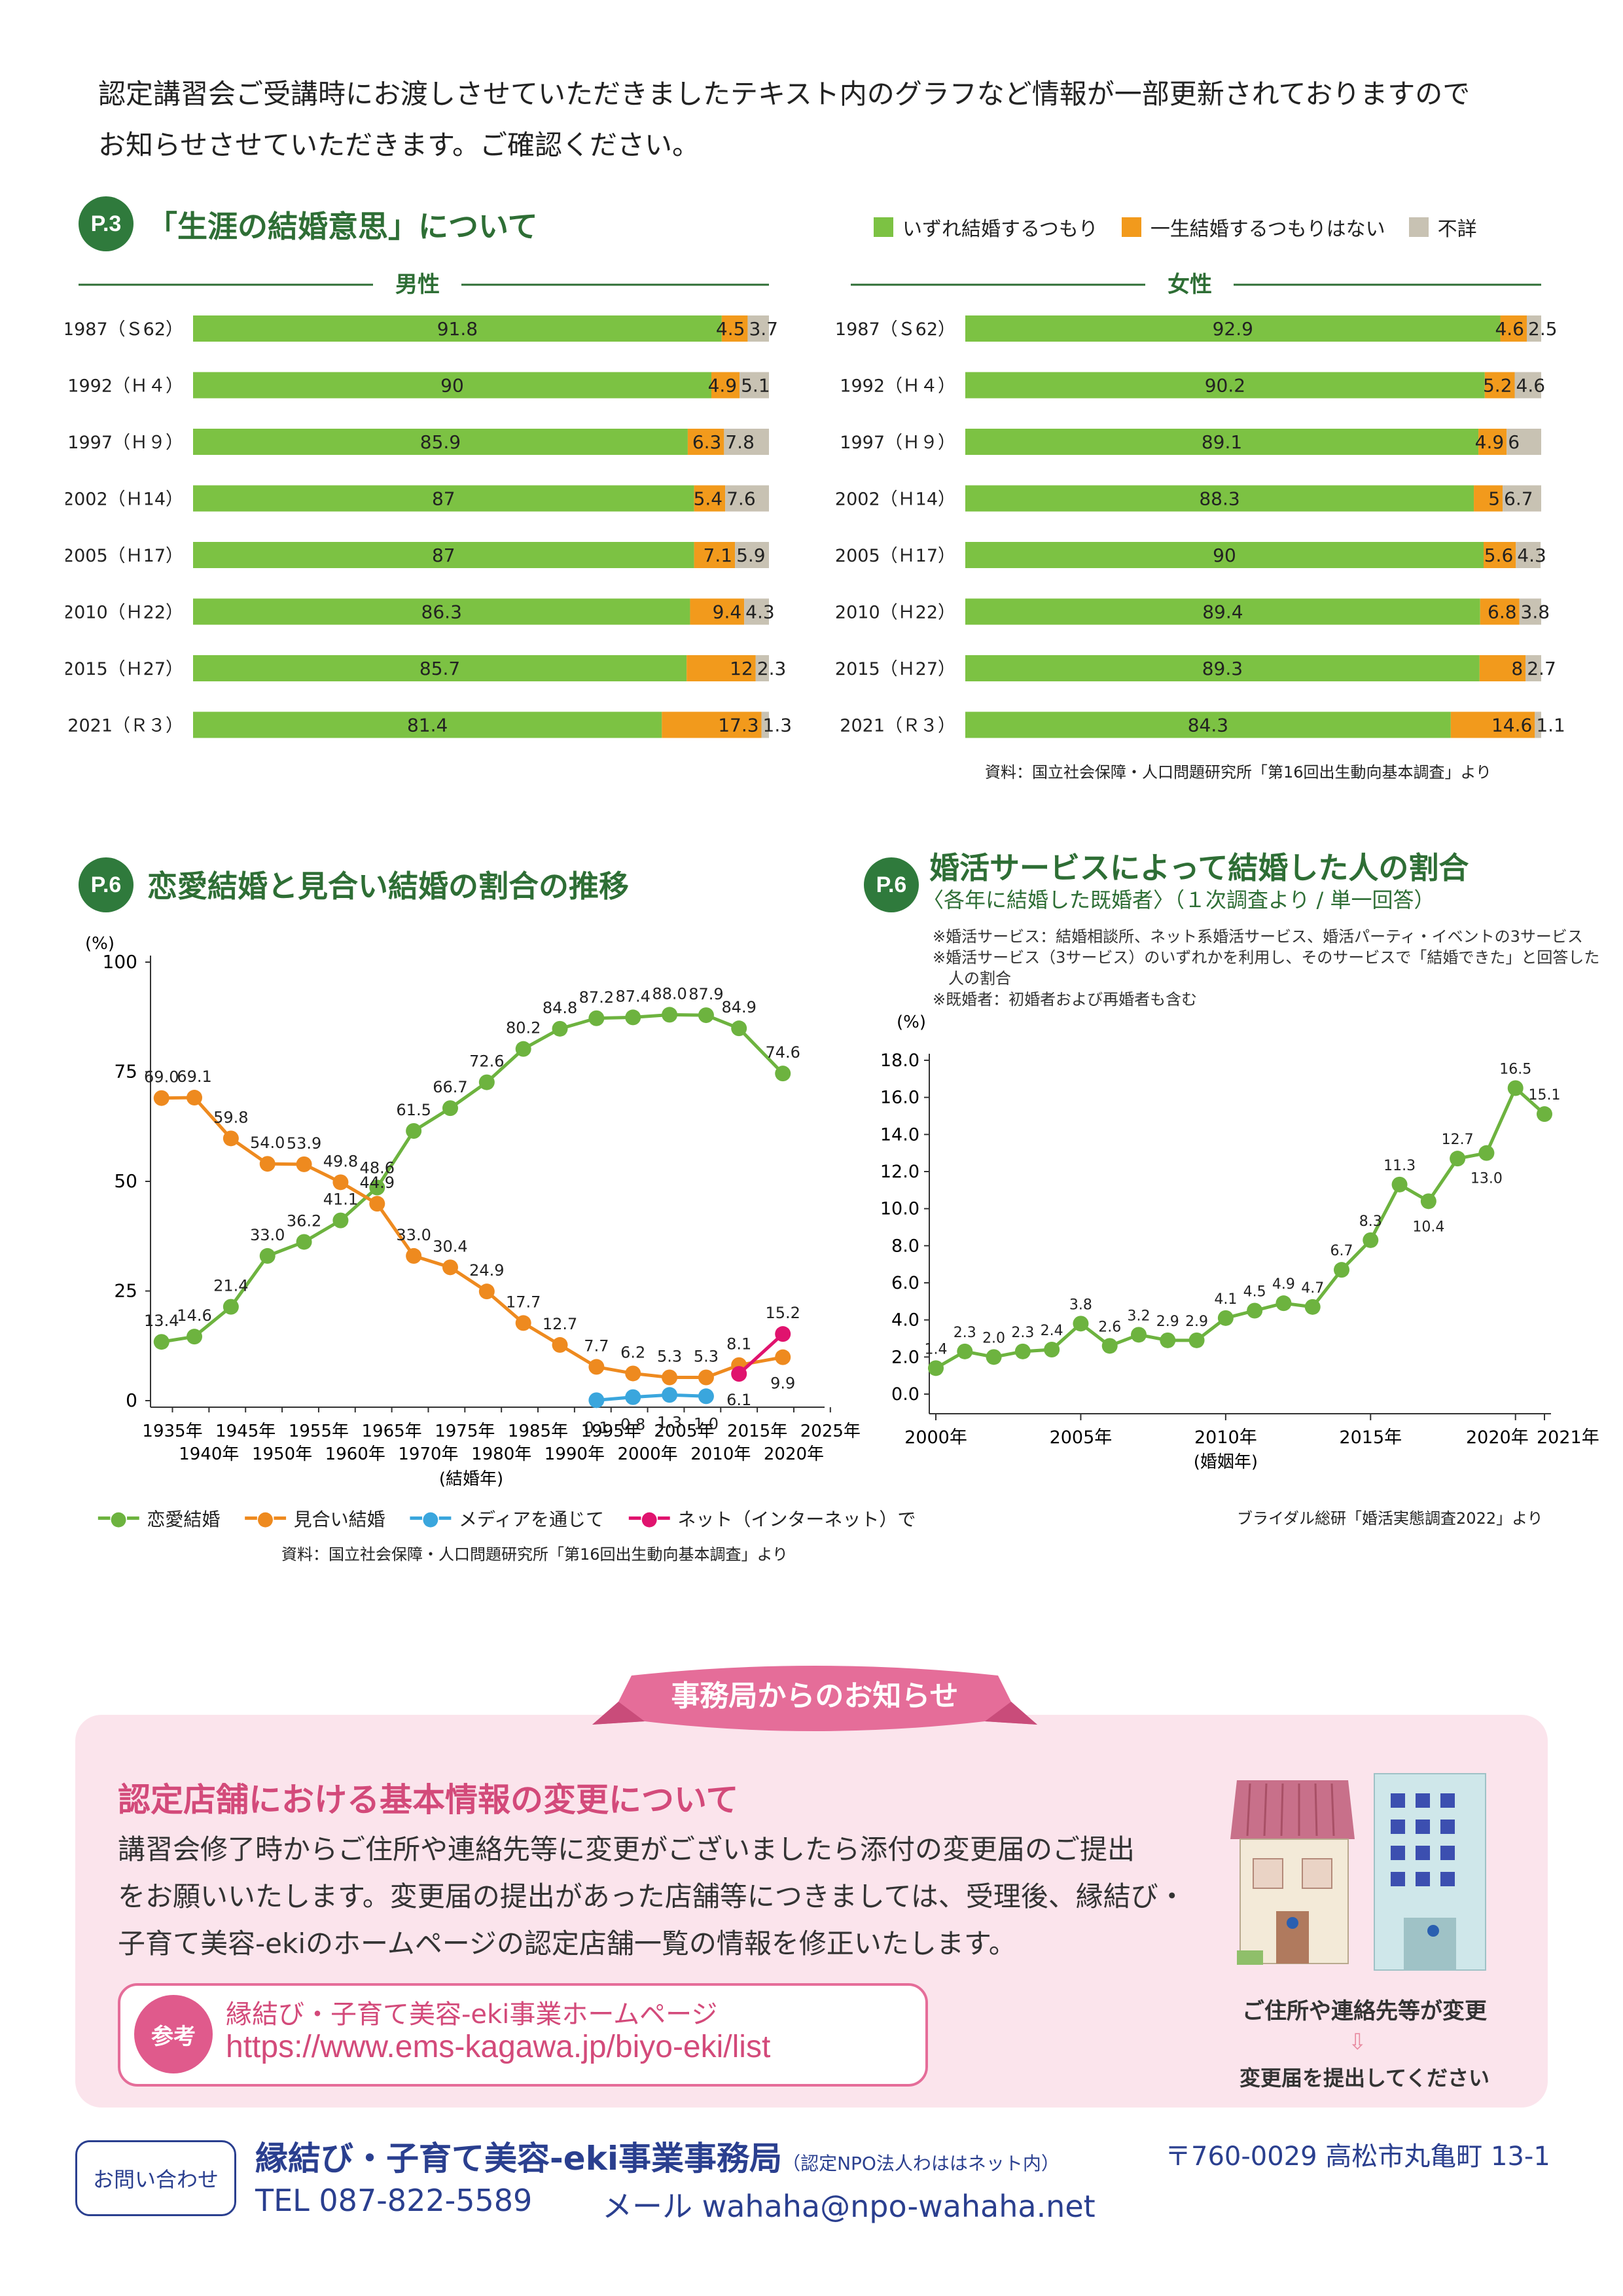 The height and width of the screenshot is (2296, 1623). Describe the element at coordinates (898, 443) in the screenshot. I see `bar-category-label: 1997（Ｈ９）` at that location.